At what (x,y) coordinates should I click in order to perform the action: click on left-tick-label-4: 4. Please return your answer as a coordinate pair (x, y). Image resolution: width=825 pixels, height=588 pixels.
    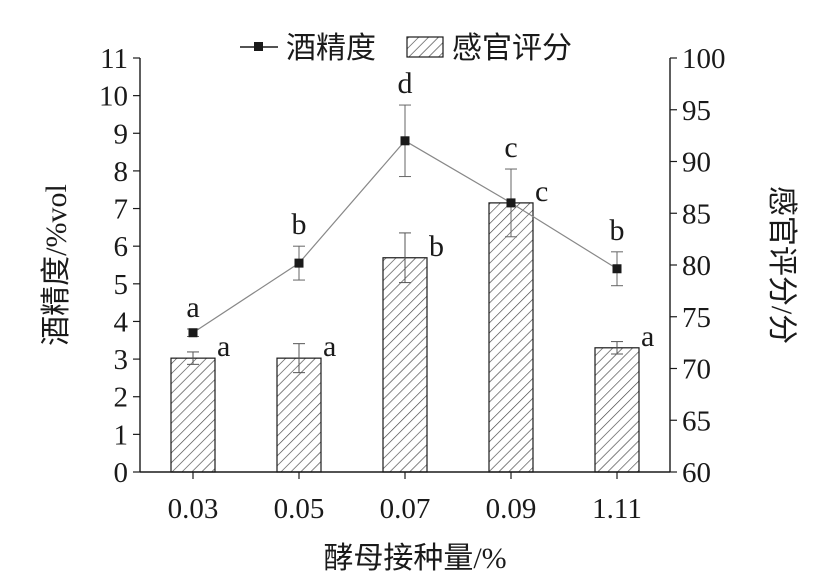
    Looking at the image, I should click on (121, 322).